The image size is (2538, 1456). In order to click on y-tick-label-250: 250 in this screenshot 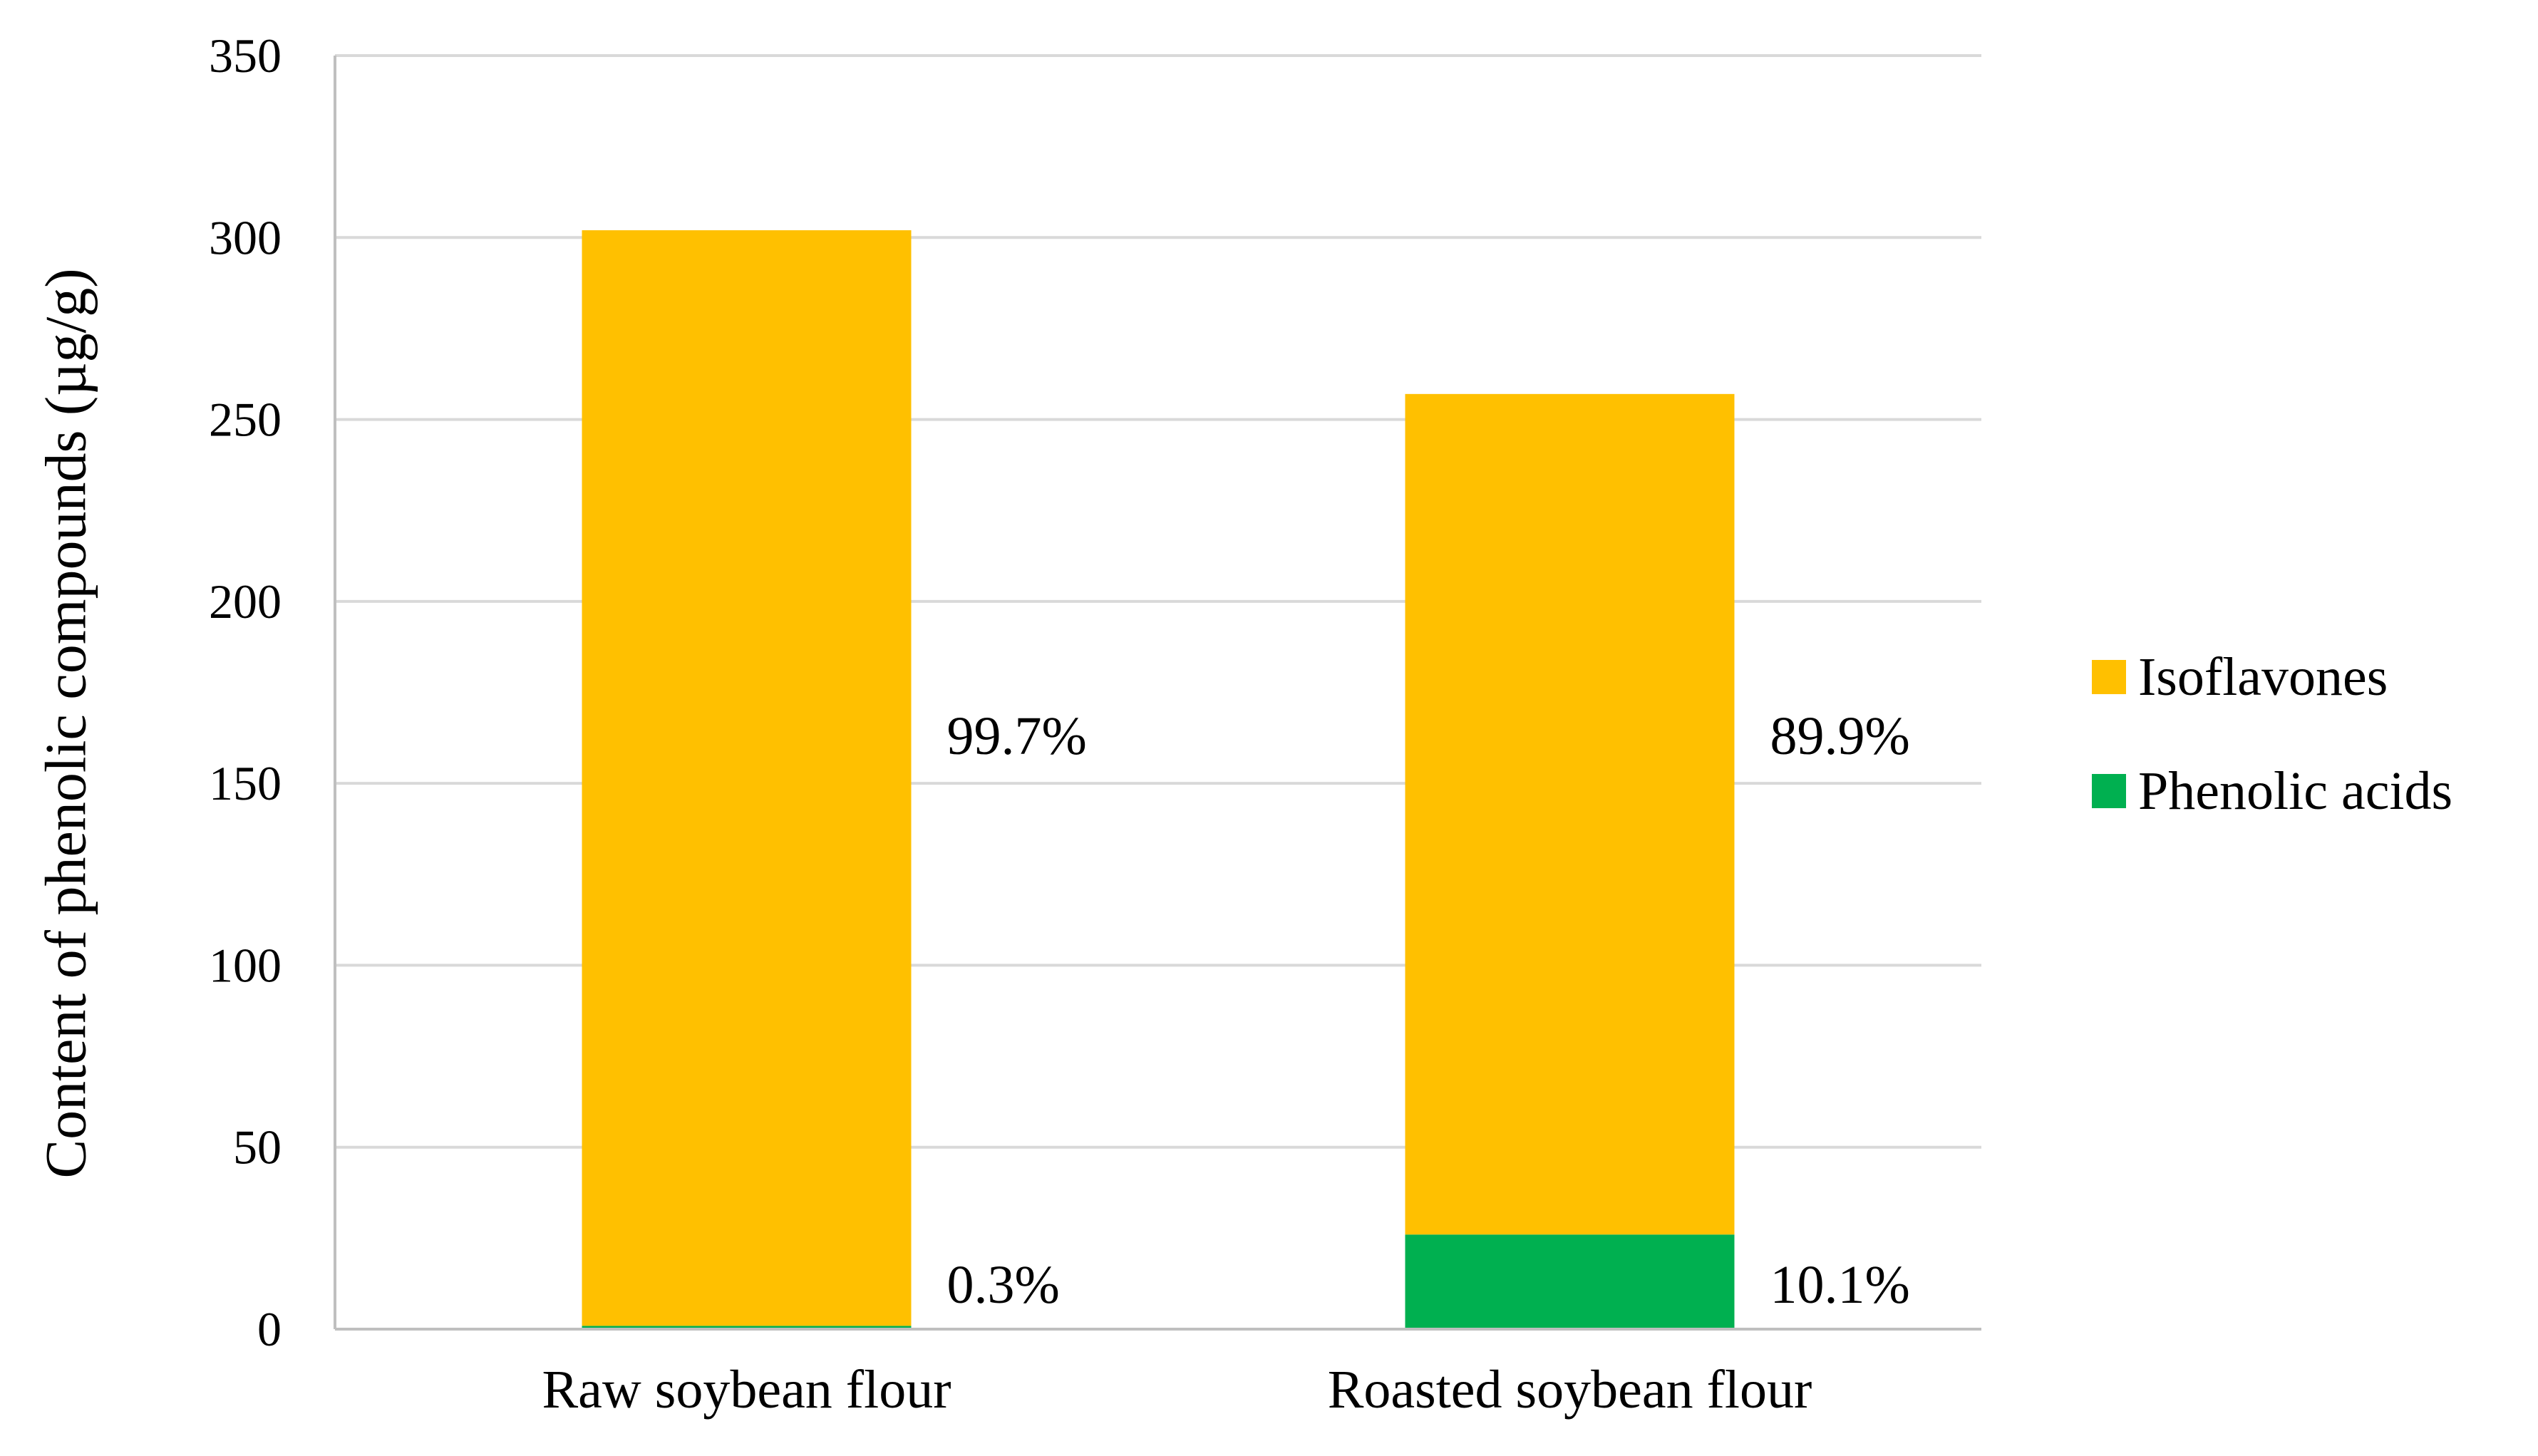, I will do `click(245, 420)`.